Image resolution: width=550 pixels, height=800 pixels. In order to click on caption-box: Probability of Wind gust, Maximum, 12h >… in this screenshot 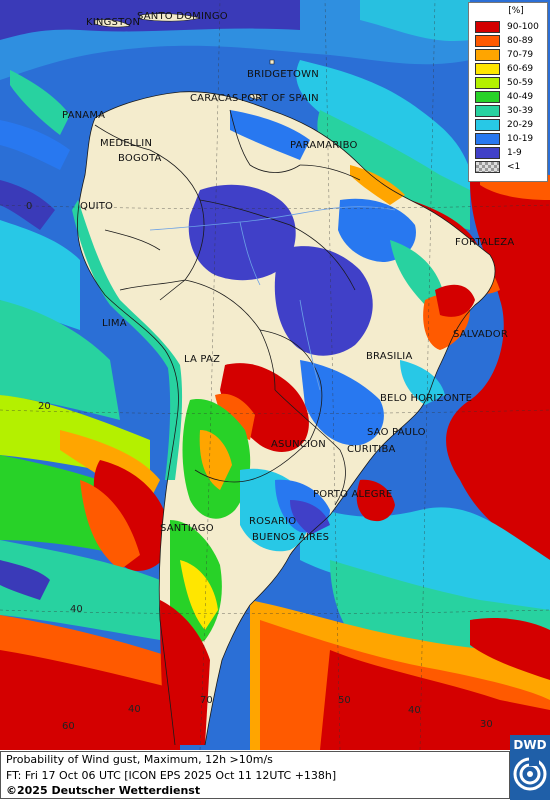, I will do `click(255, 775)`.